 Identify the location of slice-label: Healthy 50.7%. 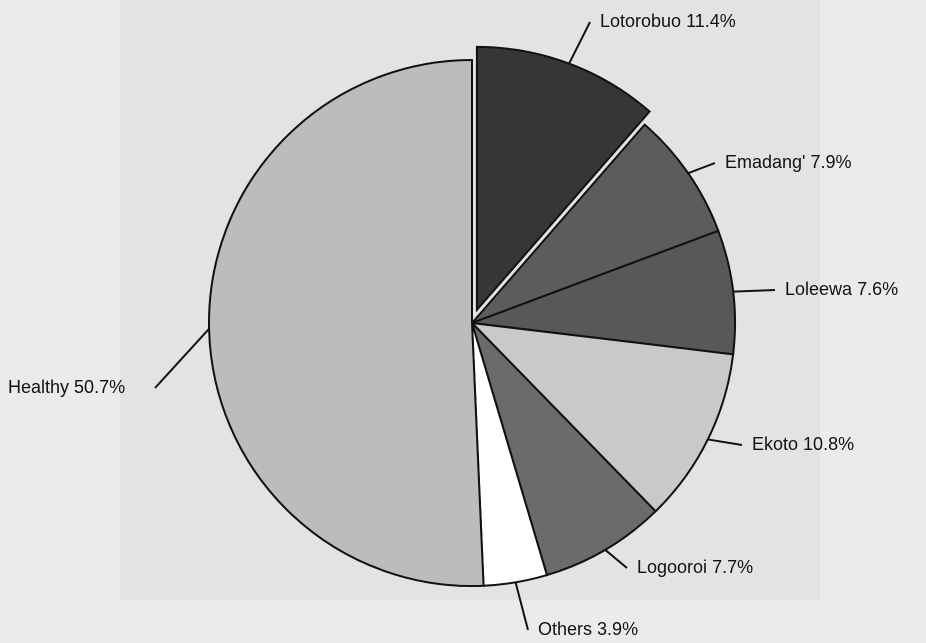
(66, 387).